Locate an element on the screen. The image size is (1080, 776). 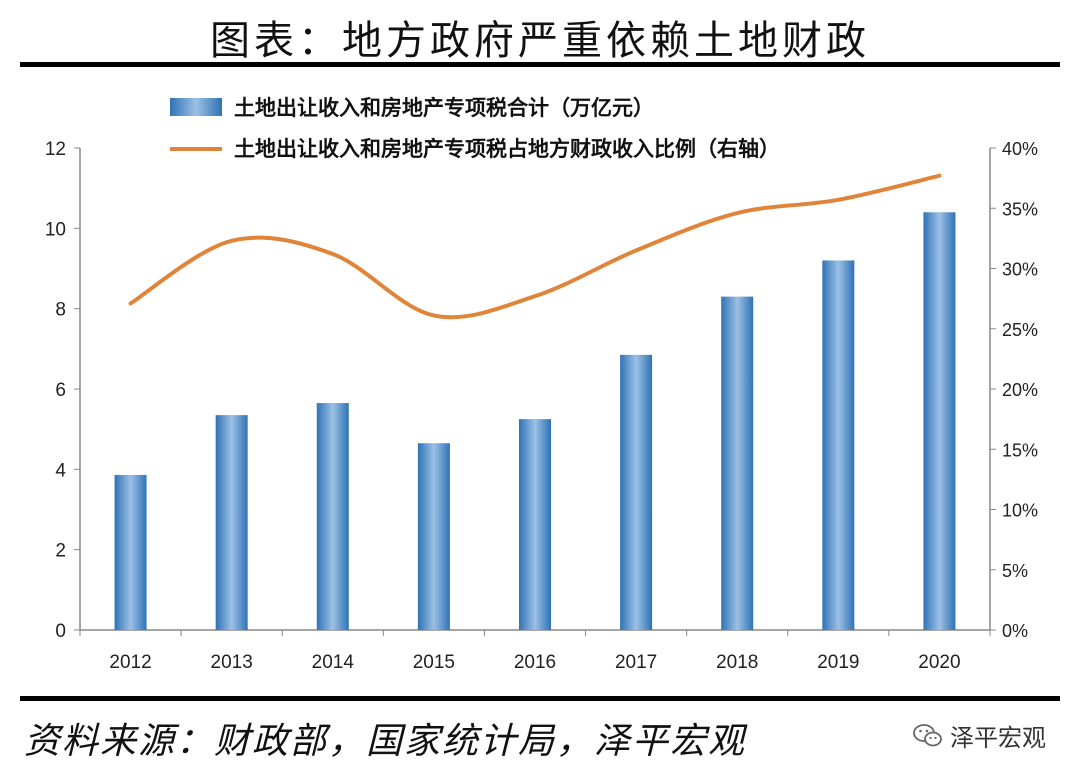
right-tick-label: 10% is located at coordinates (1020, 511).